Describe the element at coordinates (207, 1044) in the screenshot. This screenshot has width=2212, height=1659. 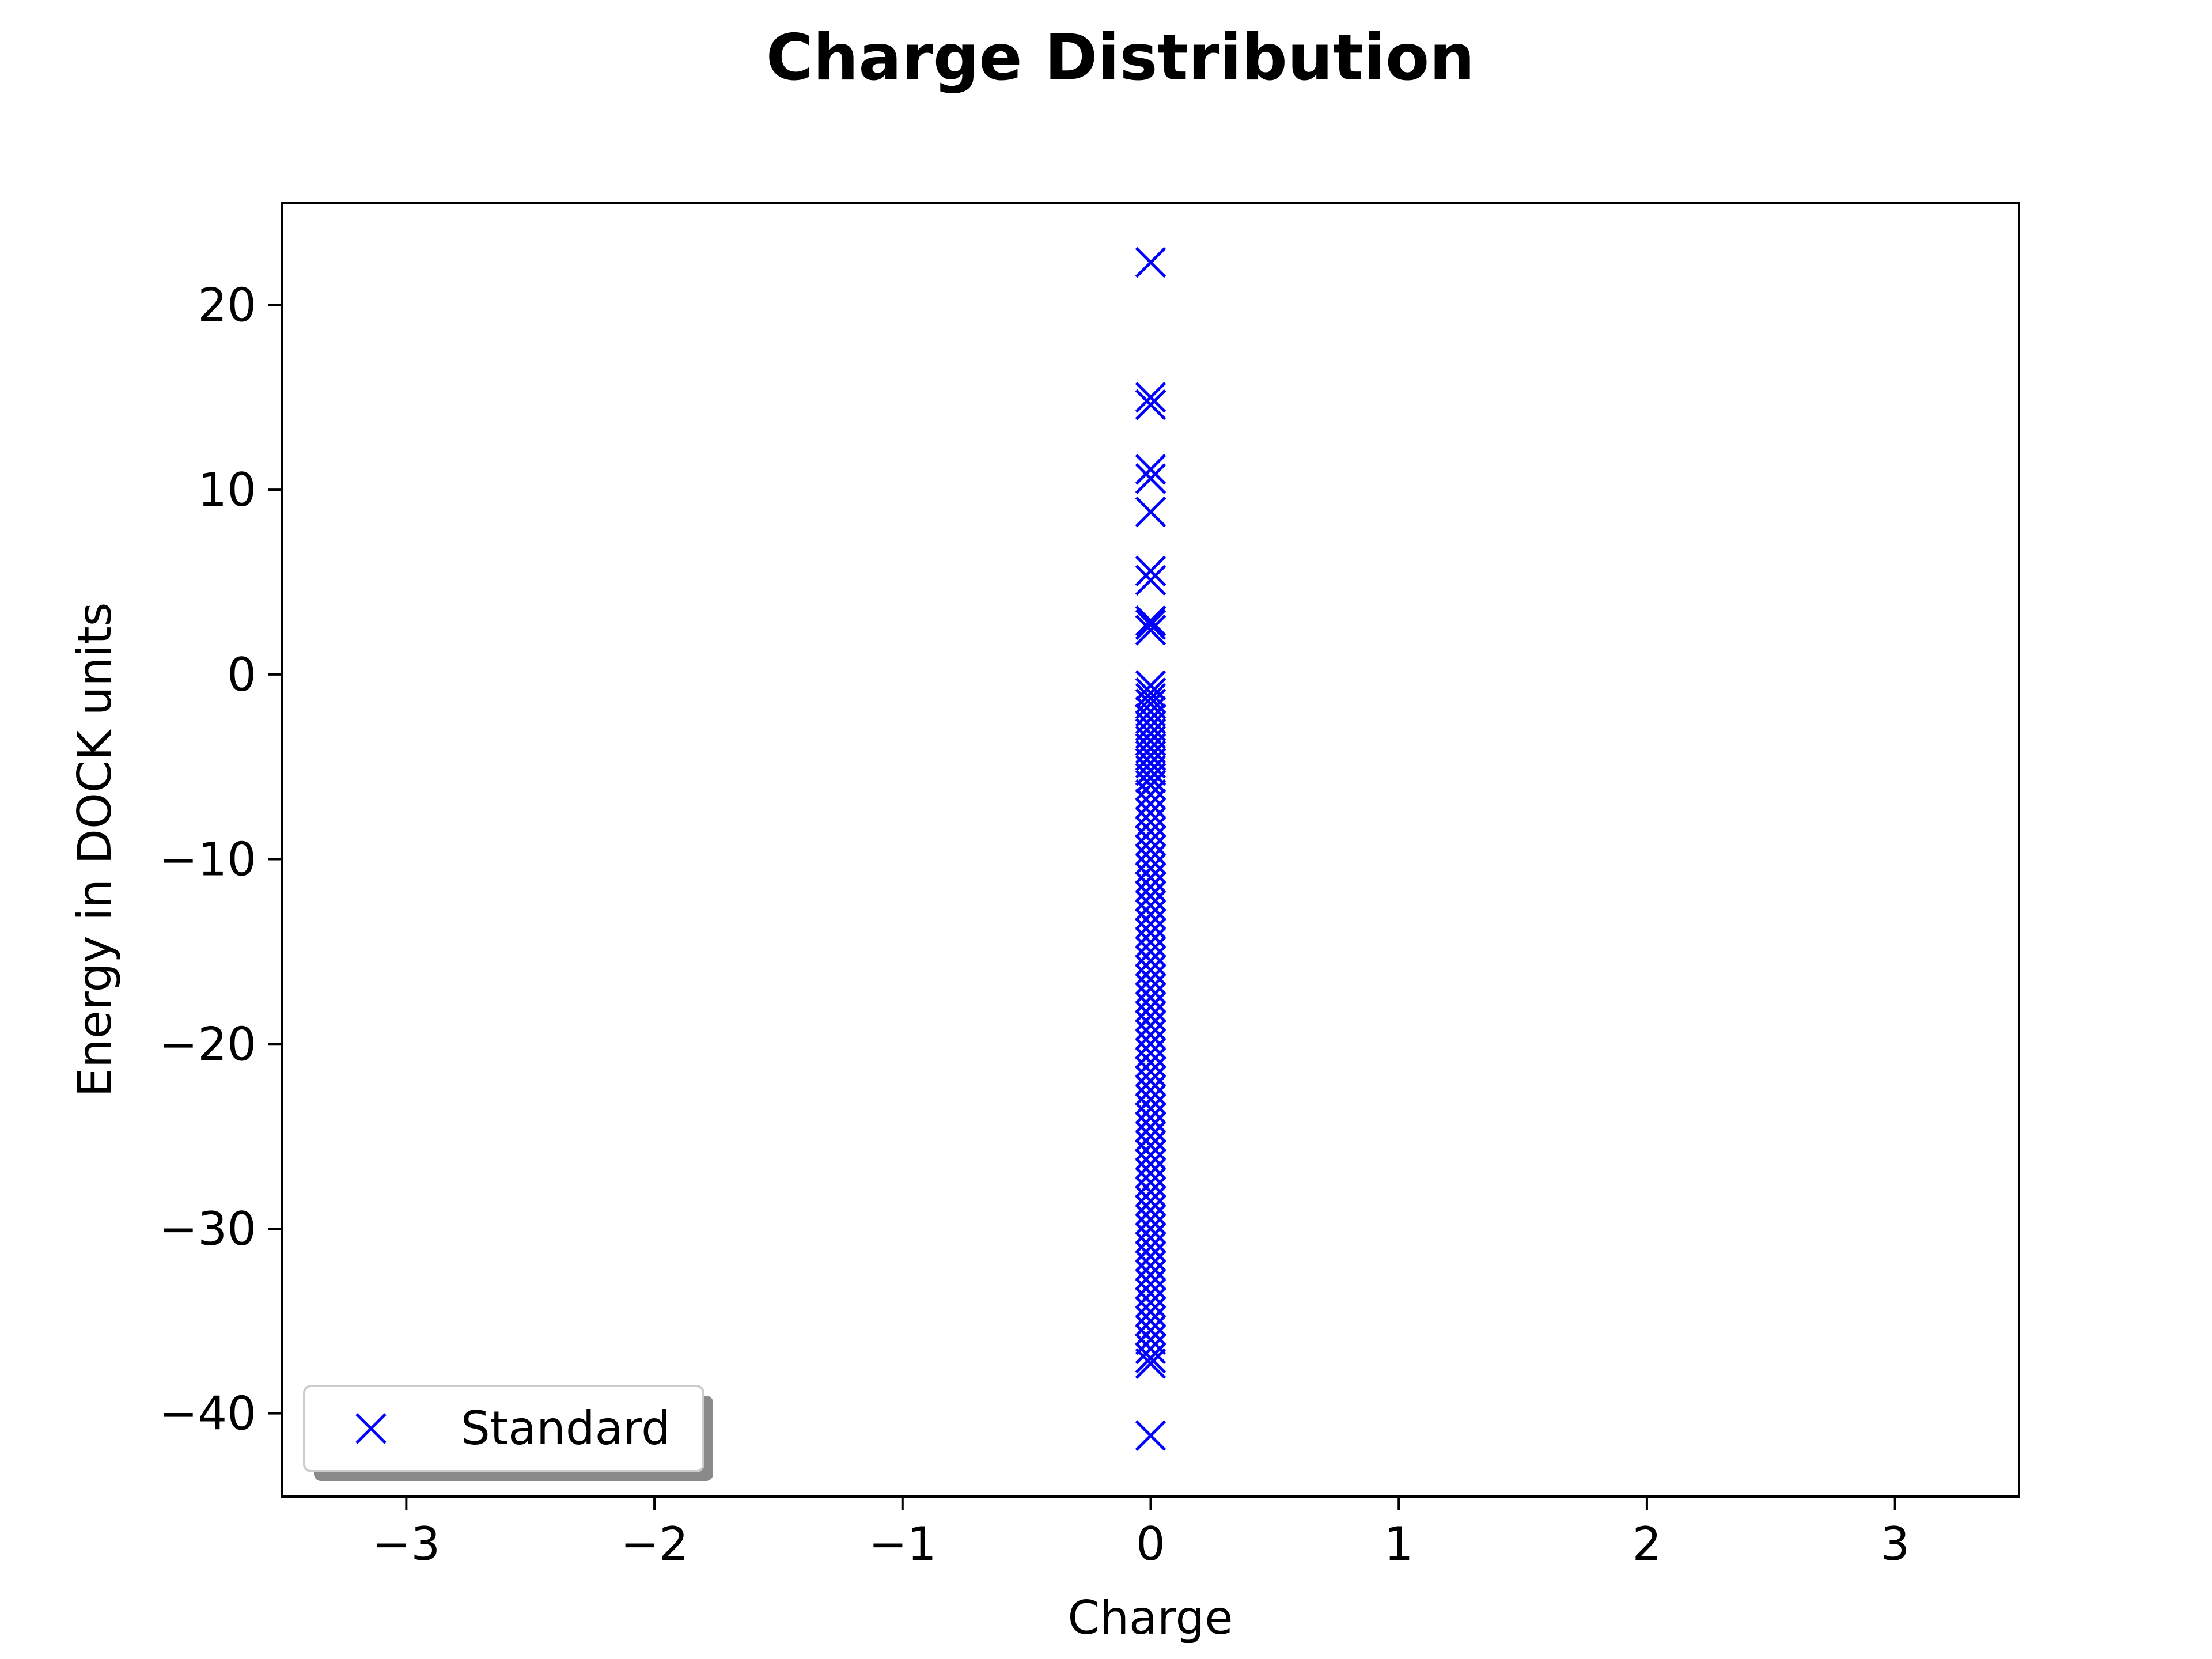
I see `y-tick-label: −20` at that location.